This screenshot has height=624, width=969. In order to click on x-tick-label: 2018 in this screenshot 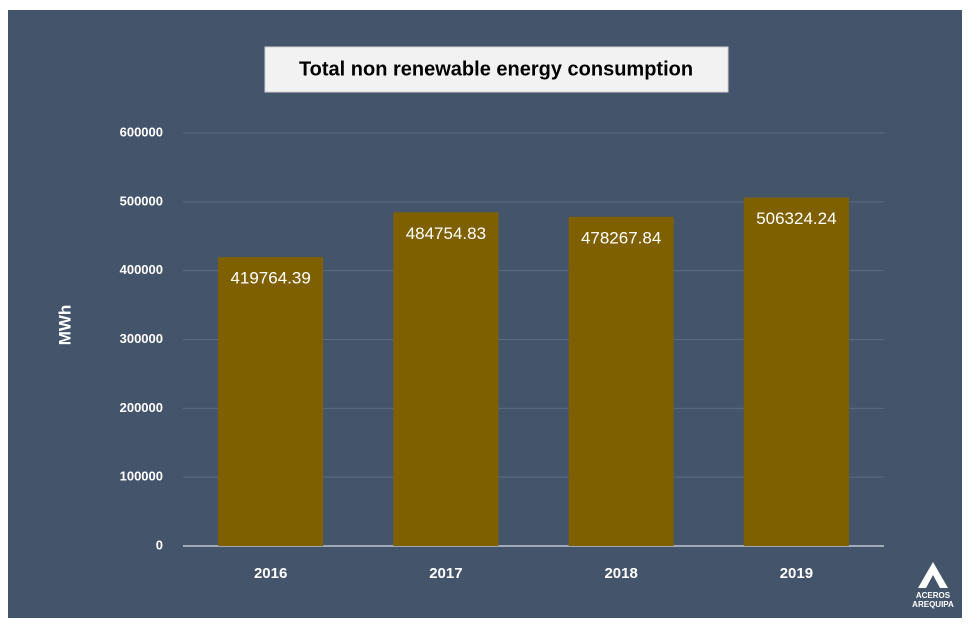, I will do `click(620, 573)`.